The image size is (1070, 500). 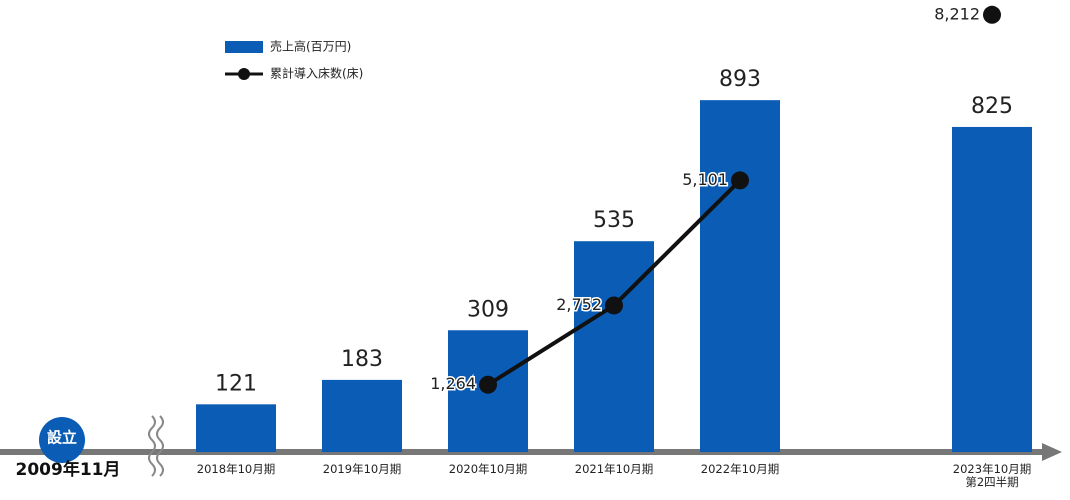 I want to click on line-value-label: 1,264, so click(x=453, y=383).